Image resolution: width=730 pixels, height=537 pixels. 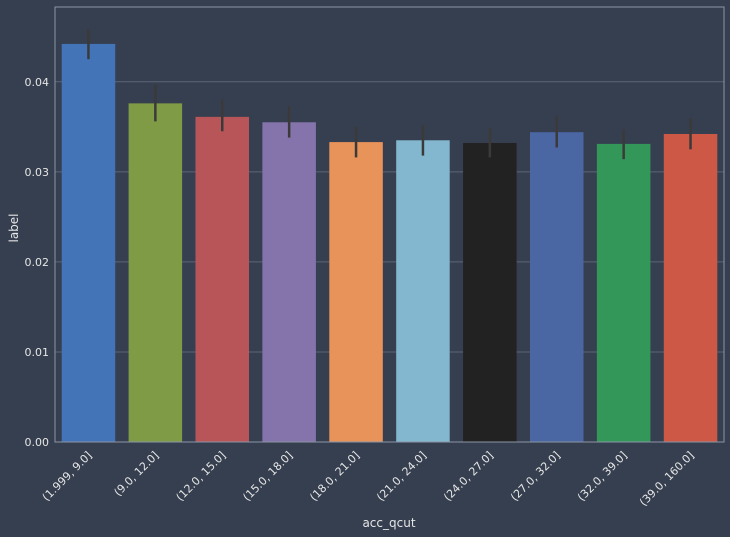 I want to click on y-tick-label: 0.04, so click(x=37, y=82).